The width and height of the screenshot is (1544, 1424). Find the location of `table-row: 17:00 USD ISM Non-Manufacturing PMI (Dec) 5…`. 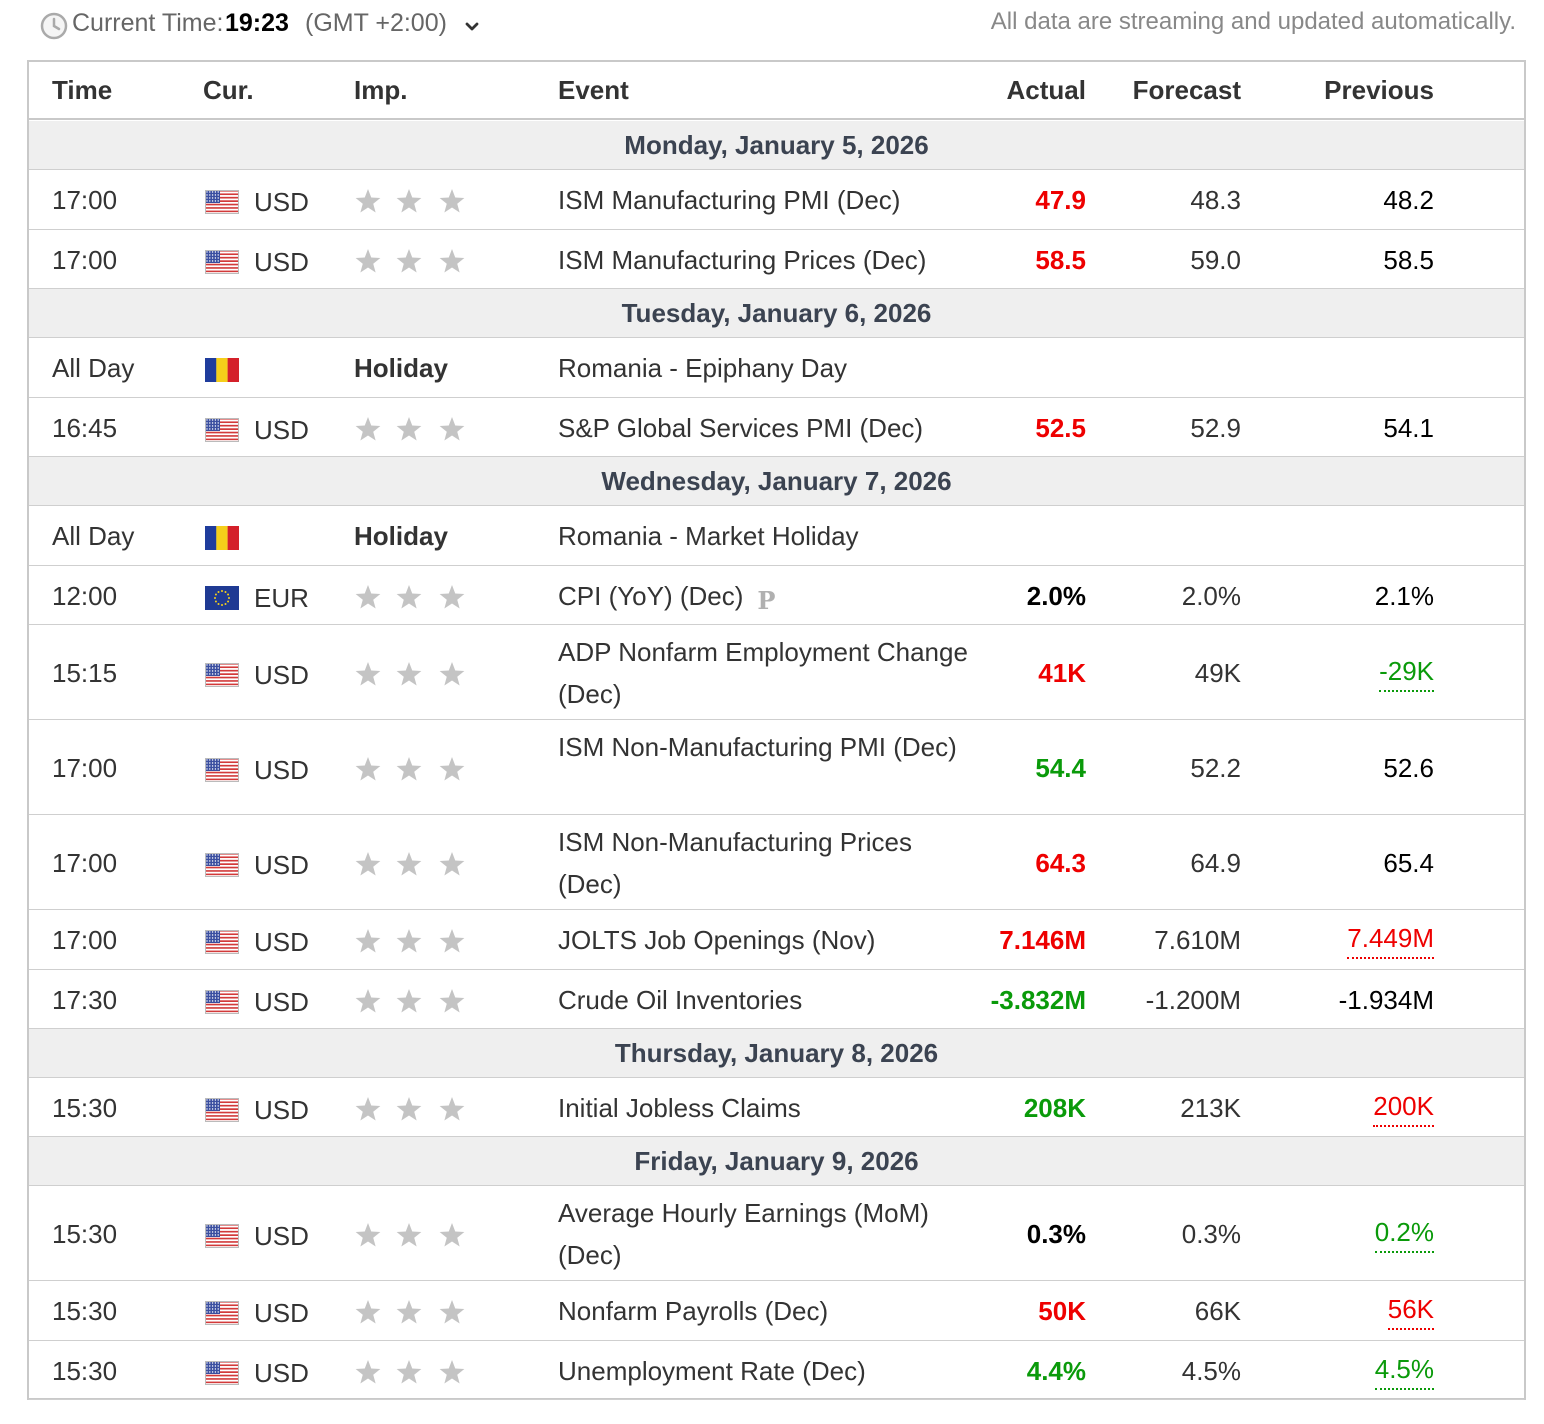

table-row: 17:00 USD ISM Non-Manufacturing PMI (Dec) 5… is located at coordinates (776, 767).